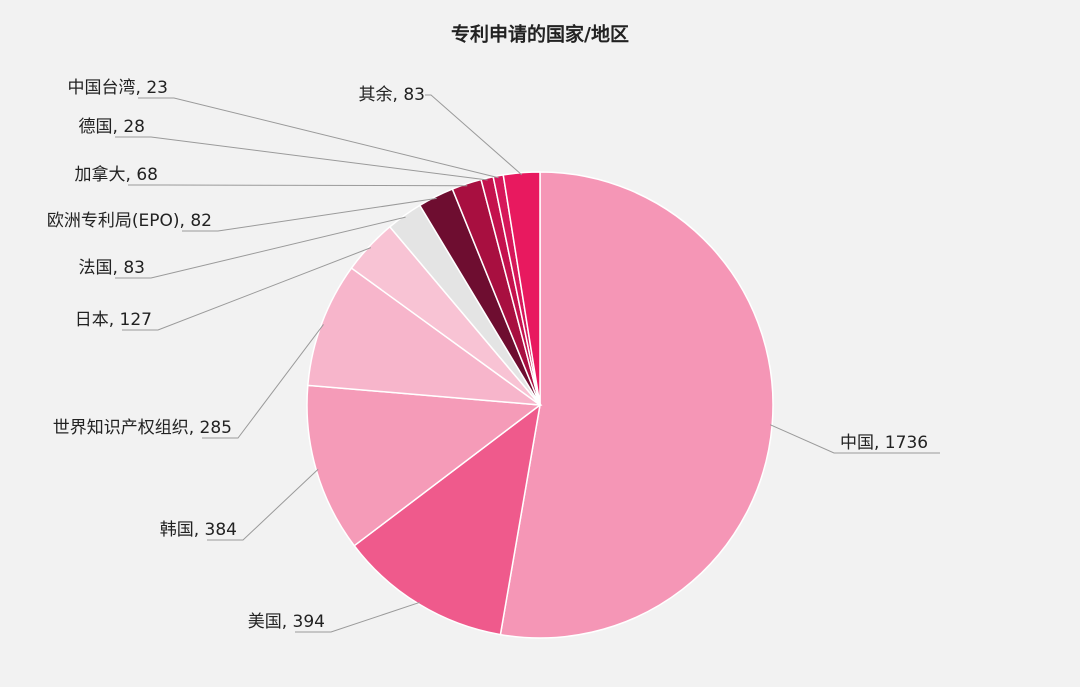  What do you see at coordinates (142, 428) in the screenshot?
I see `data-label: 世界知识产权组织, 285` at bounding box center [142, 428].